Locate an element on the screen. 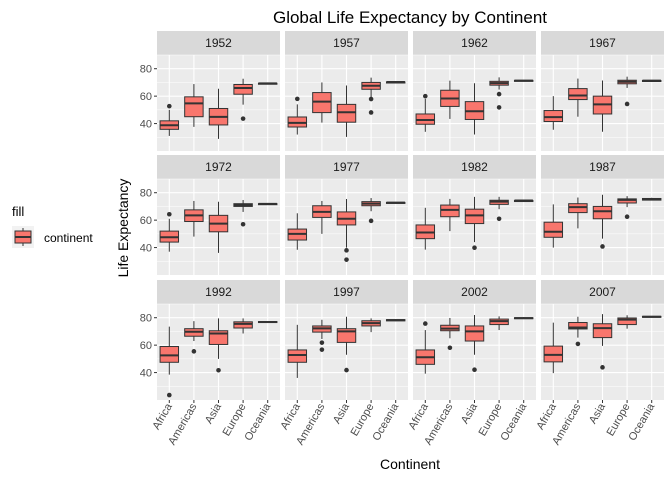 The width and height of the screenshot is (672, 480). facet-strip-label: 1967 is located at coordinates (602, 43).